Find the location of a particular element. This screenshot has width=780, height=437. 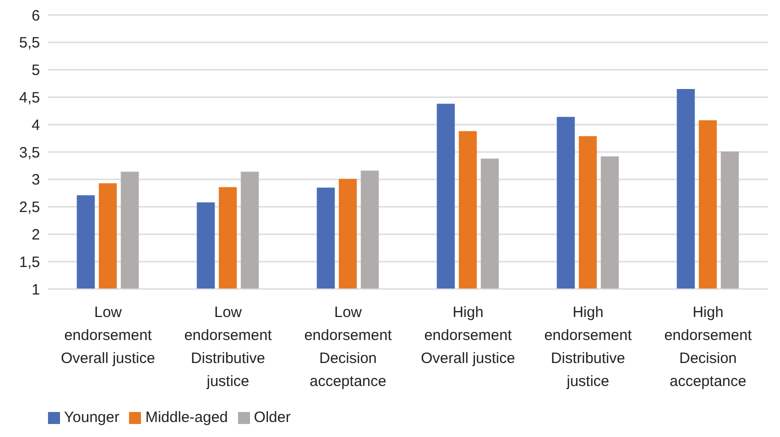

x-tick-label: Low endorsement Overall justice is located at coordinates (108, 335).